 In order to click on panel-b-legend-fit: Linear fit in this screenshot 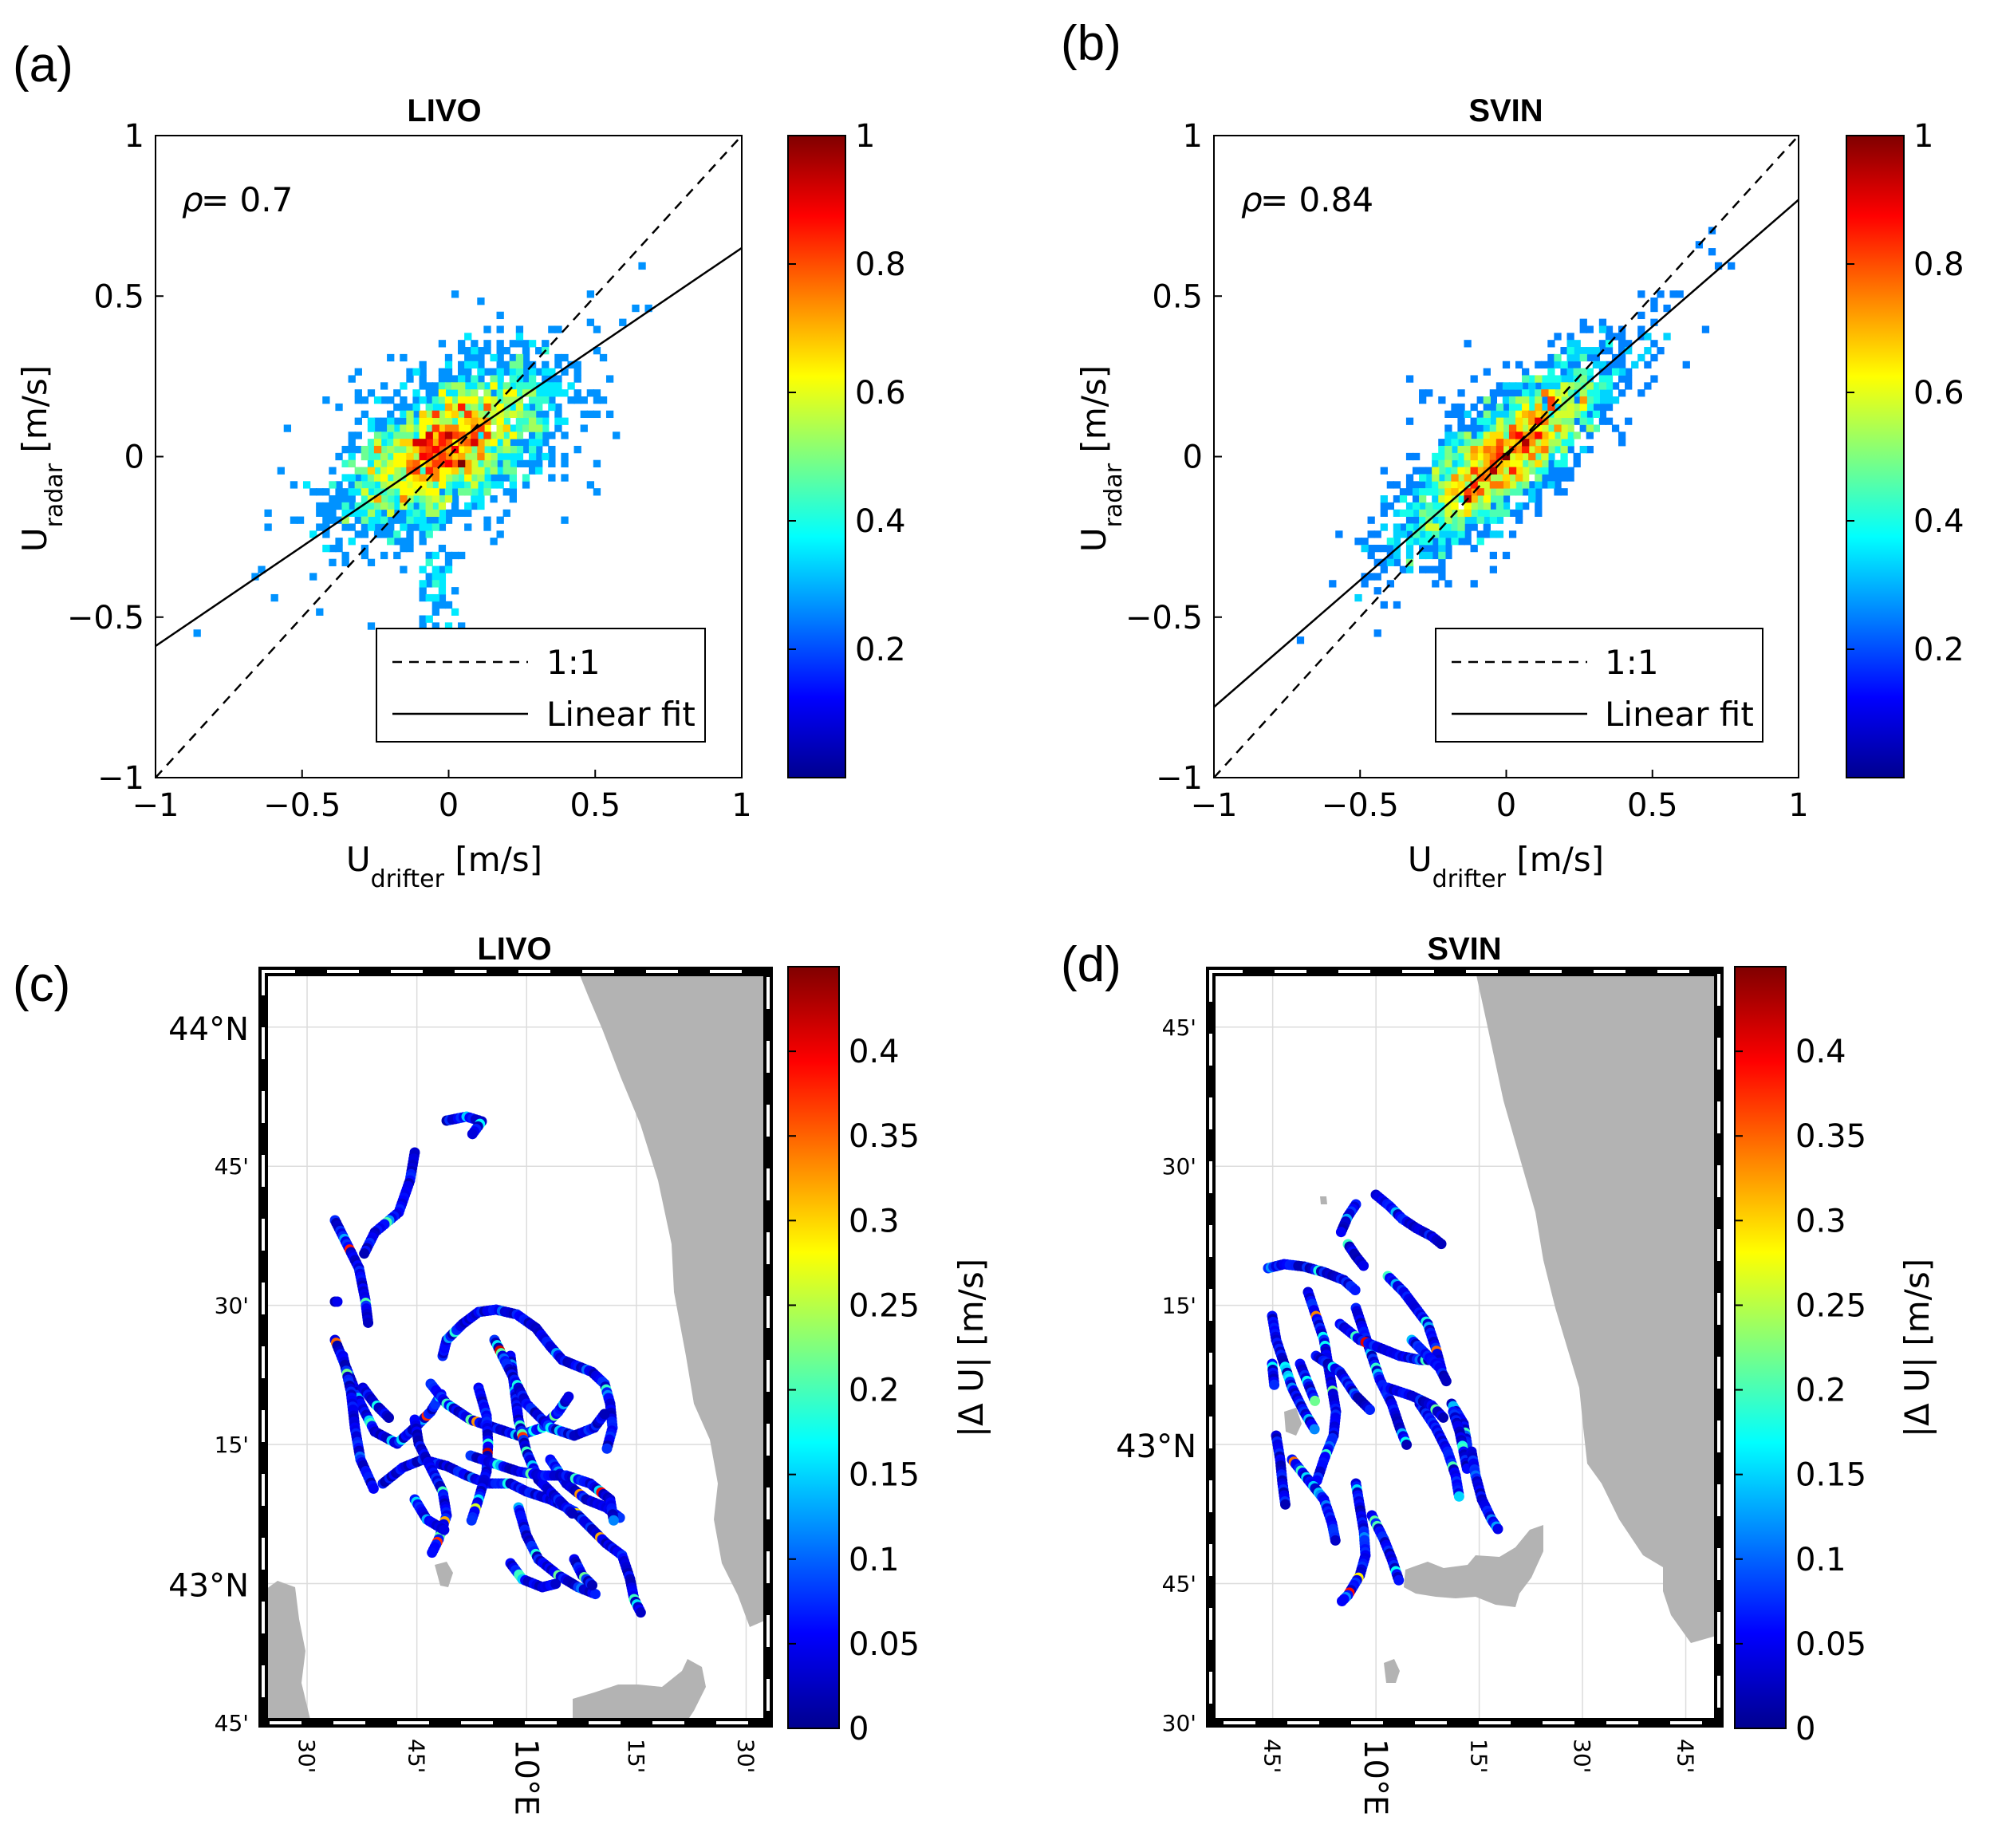, I will do `click(1679, 715)`.